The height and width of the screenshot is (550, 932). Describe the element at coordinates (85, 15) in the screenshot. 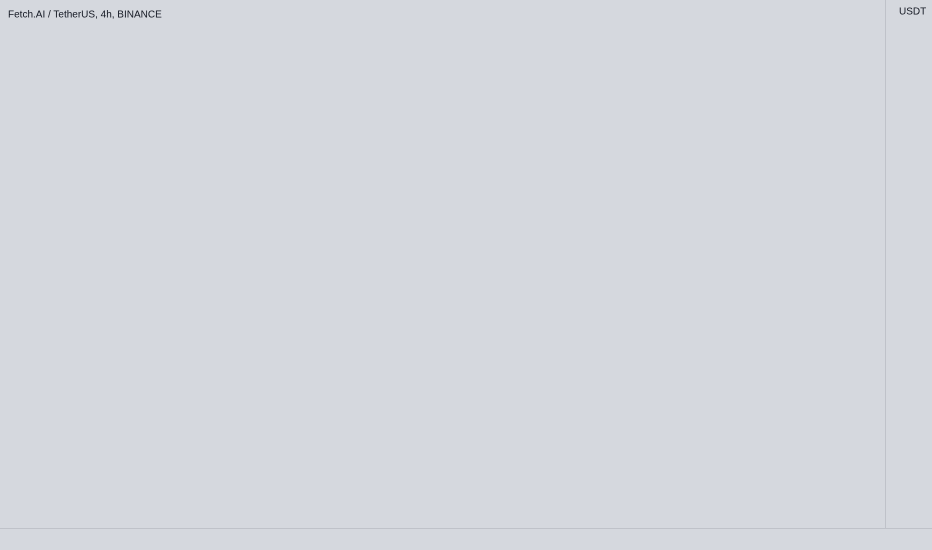

I see `chart-title: Fetch.AI / TetherUS, 4h, BINANCE` at that location.